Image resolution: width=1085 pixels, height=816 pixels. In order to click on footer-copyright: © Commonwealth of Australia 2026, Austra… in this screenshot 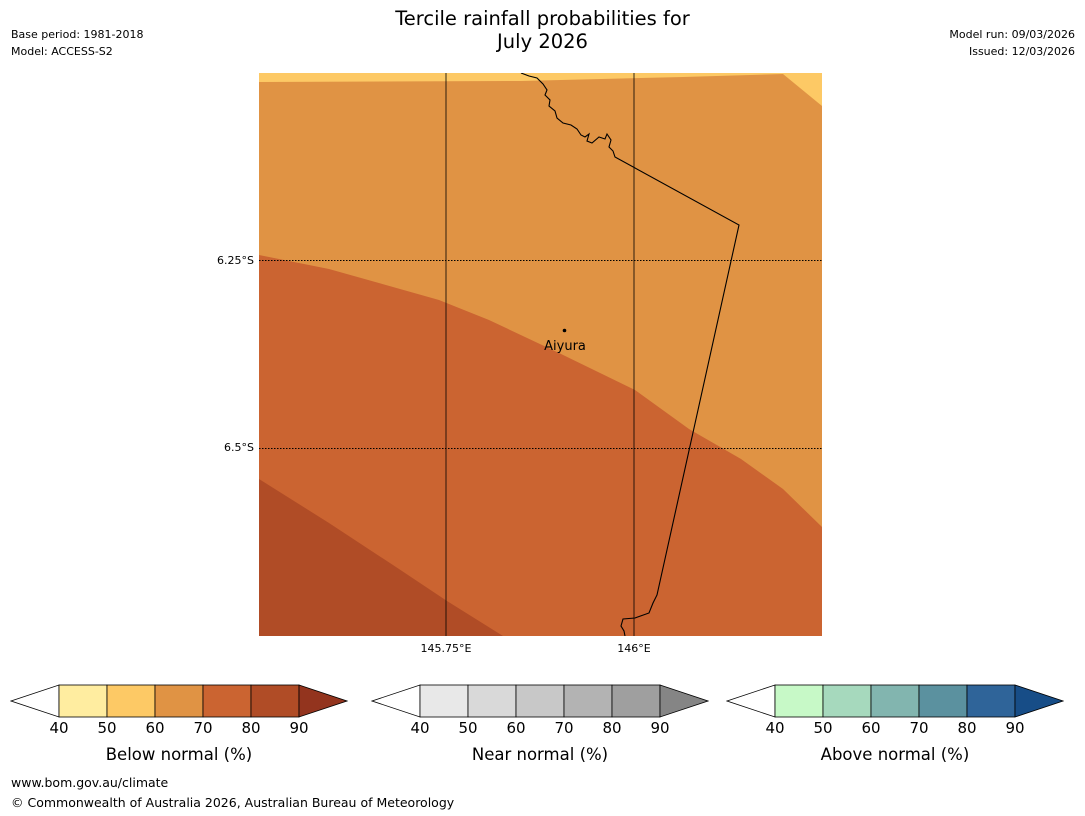, I will do `click(233, 802)`.